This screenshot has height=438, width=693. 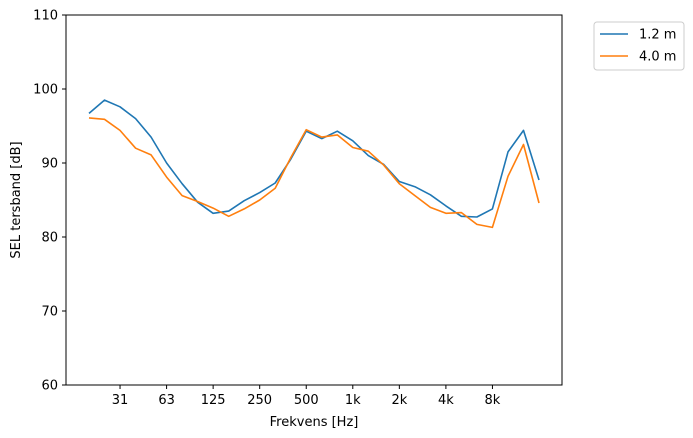 What do you see at coordinates (49, 312) in the screenshot?
I see `y-tick-label: 70` at bounding box center [49, 312].